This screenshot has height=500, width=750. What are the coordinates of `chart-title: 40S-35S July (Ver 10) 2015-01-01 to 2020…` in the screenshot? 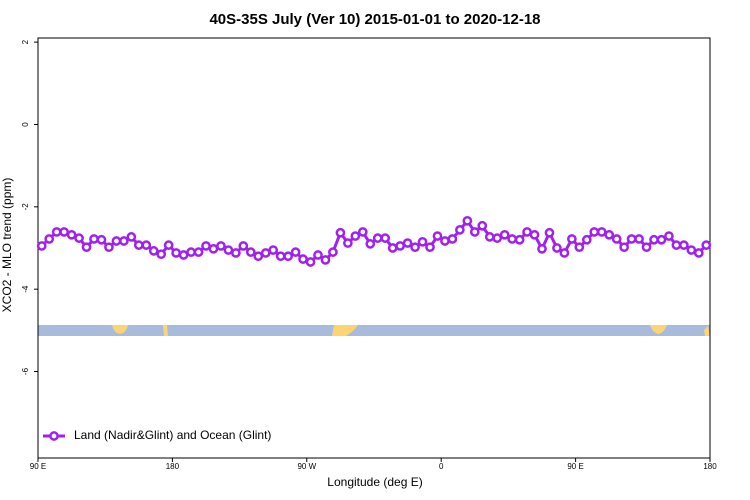 It's located at (374, 19).